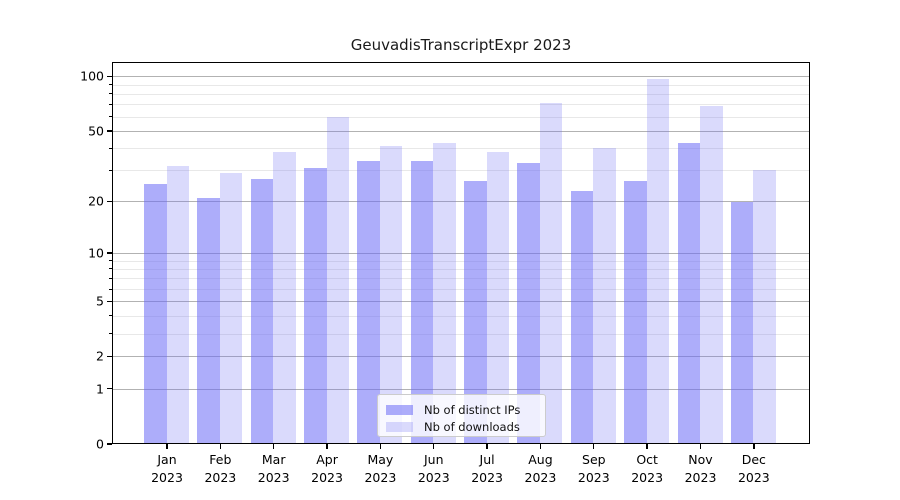 Image resolution: width=900 pixels, height=500 pixels. Describe the element at coordinates (92, 76) in the screenshot. I see `y-tick-label: 100` at that location.